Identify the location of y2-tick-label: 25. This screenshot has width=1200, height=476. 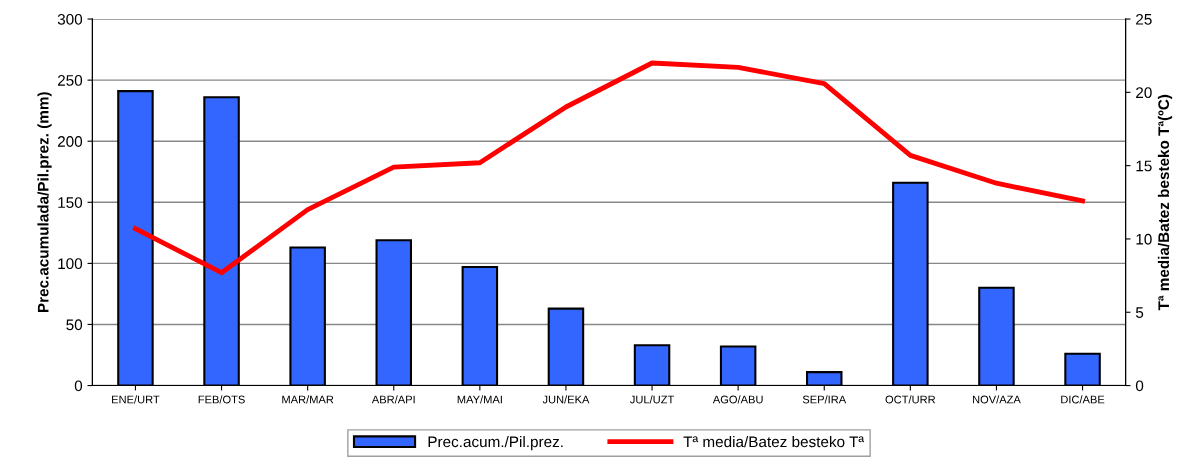
(1144, 19).